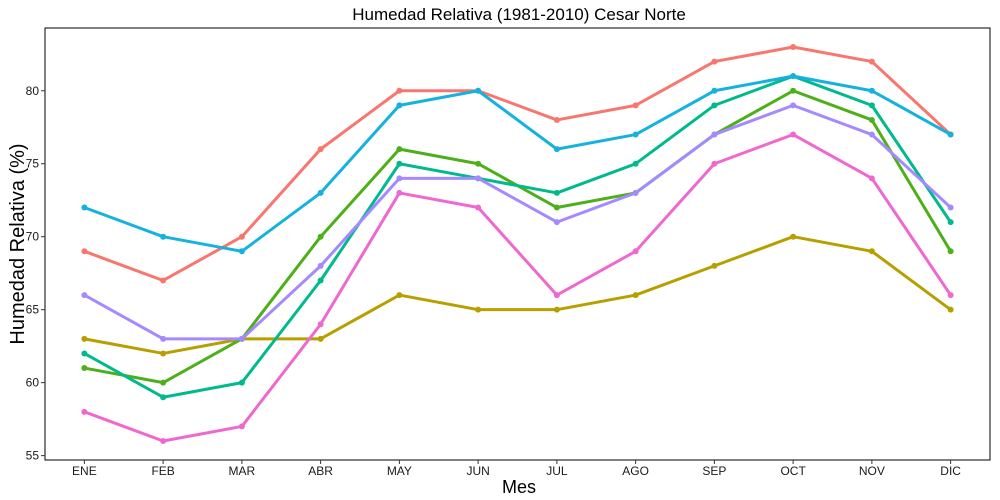 The width and height of the screenshot is (1000, 500). I want to click on y-axis: 55 60 65 70 75 80, so click(35, 273).